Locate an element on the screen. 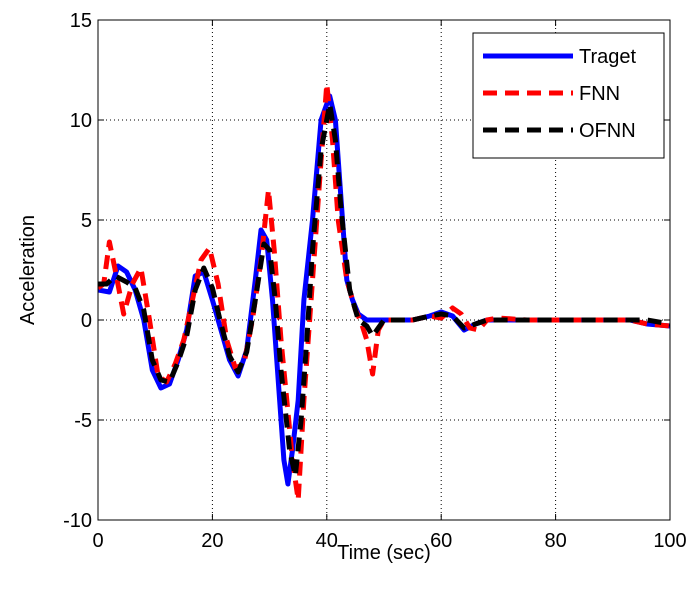 Image resolution: width=696 pixels, height=594 pixels. y-tick-label: 10 is located at coordinates (81, 121).